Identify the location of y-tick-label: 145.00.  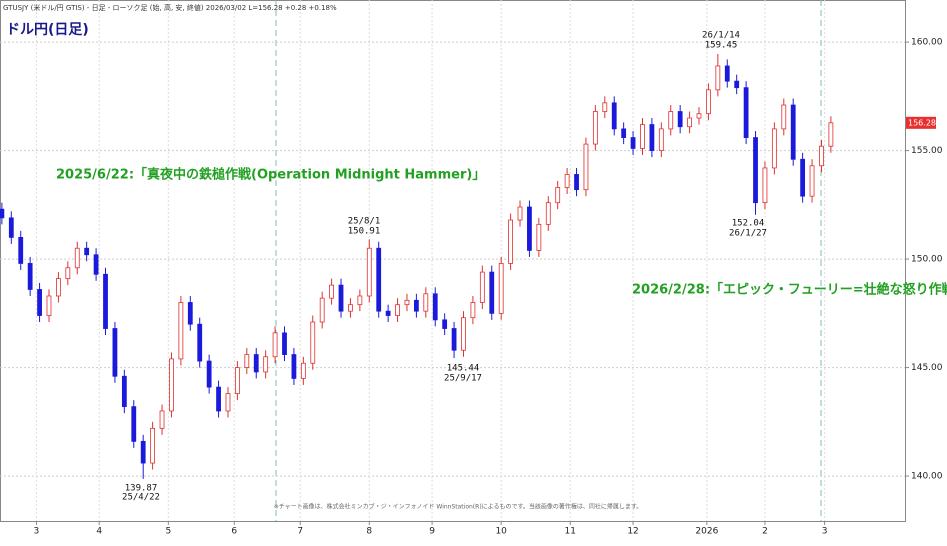
(927, 368).